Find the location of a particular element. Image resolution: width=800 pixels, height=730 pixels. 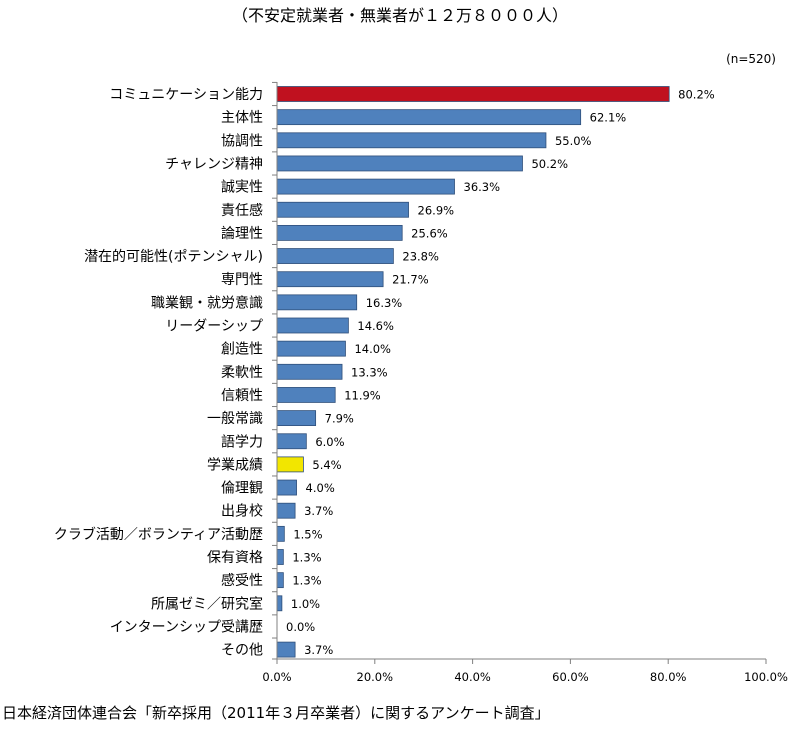

sample-size-note: (n=520) is located at coordinates (751, 59).